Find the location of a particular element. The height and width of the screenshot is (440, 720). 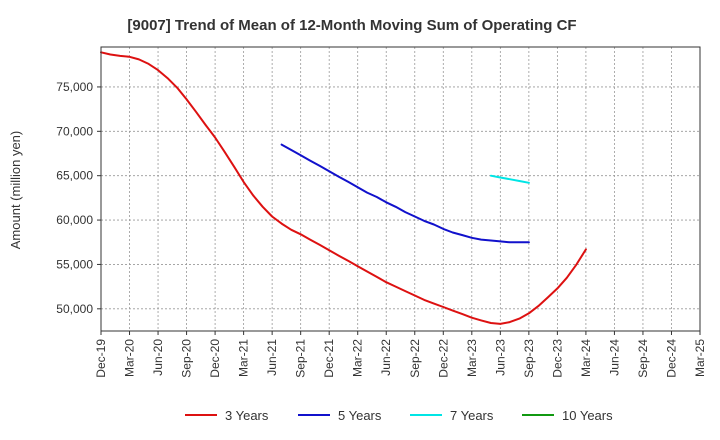

x-tick-label: Sep-23 is located at coordinates (529, 358).